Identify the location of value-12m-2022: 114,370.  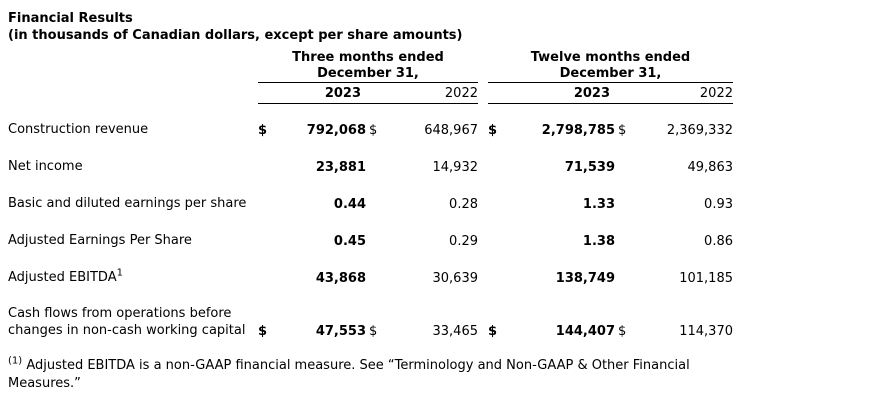
(706, 331).